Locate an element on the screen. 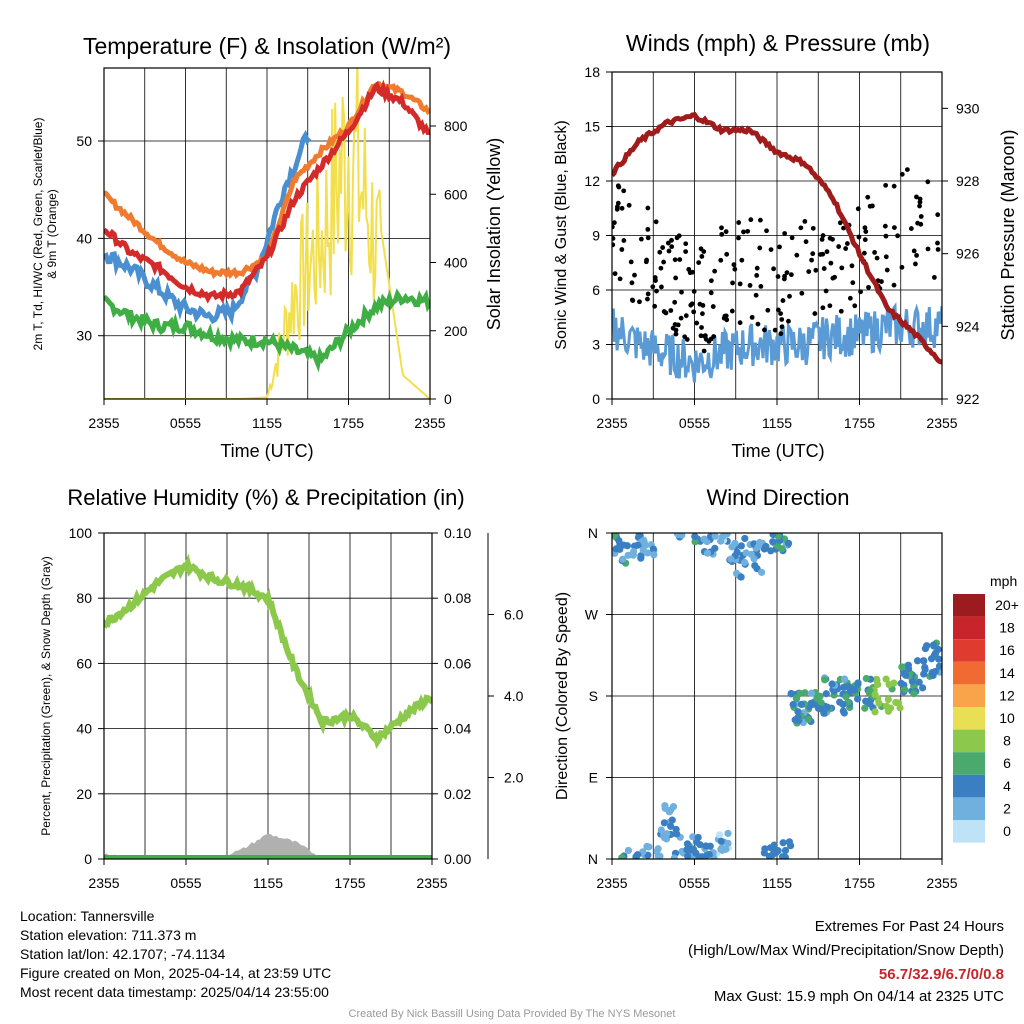  wind-chill-line is located at coordinates (208, 227).